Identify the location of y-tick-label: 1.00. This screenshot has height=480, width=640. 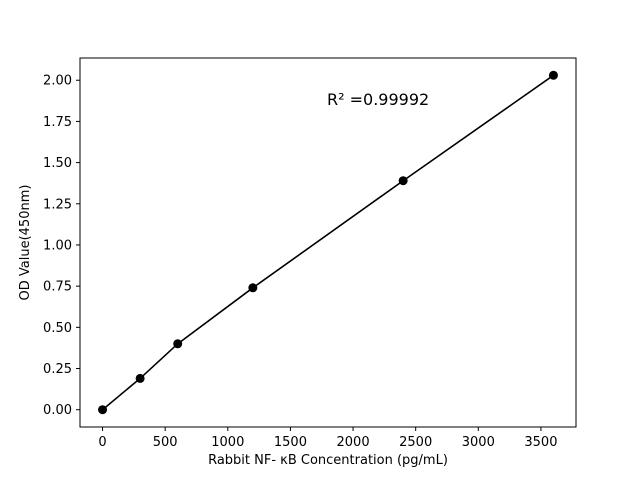
(57, 245).